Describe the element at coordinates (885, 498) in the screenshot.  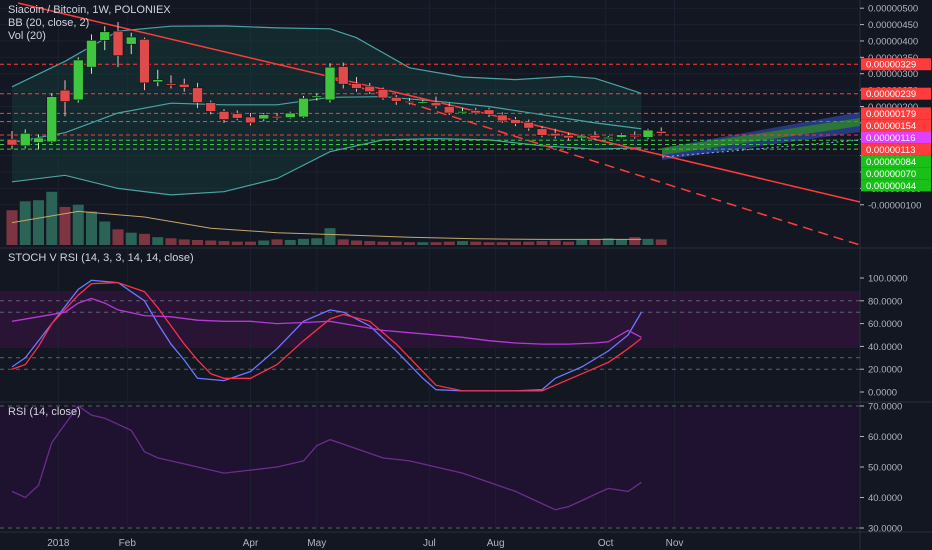
I see `rsi-tick-label: 40.0000` at that location.